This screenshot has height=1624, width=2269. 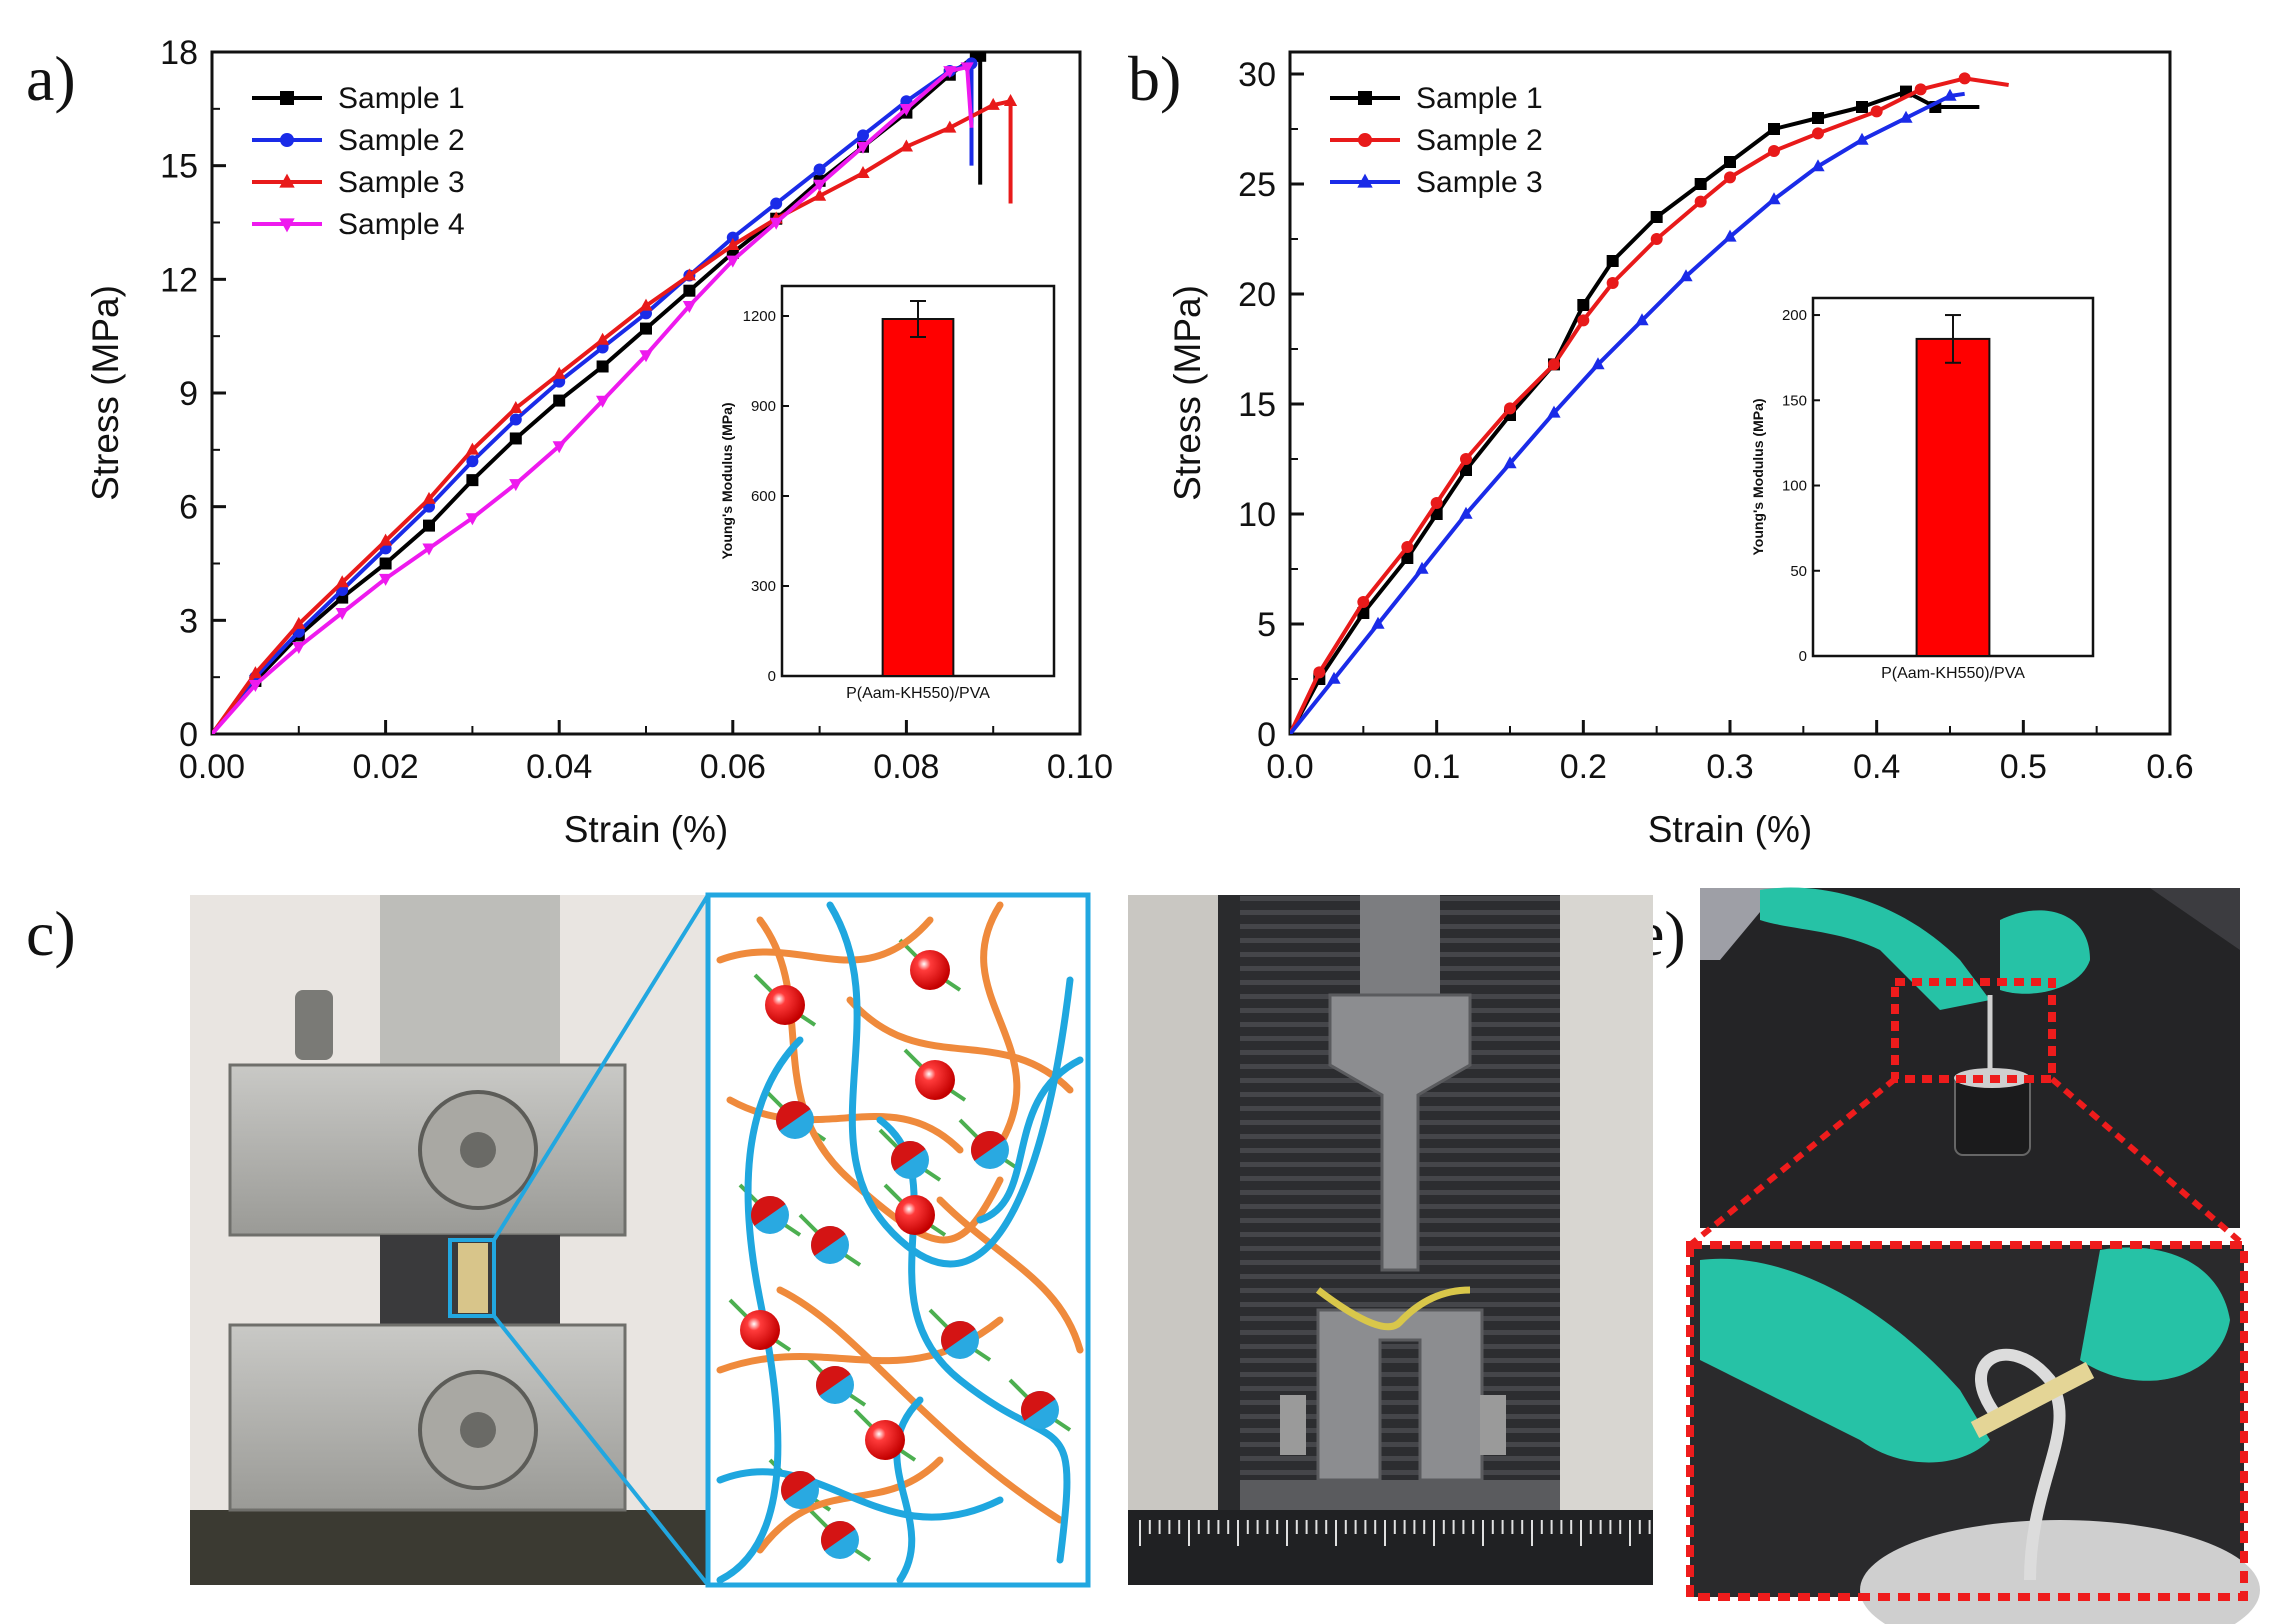 I want to click on panel-d-photo, so click(x=1390, y=1240).